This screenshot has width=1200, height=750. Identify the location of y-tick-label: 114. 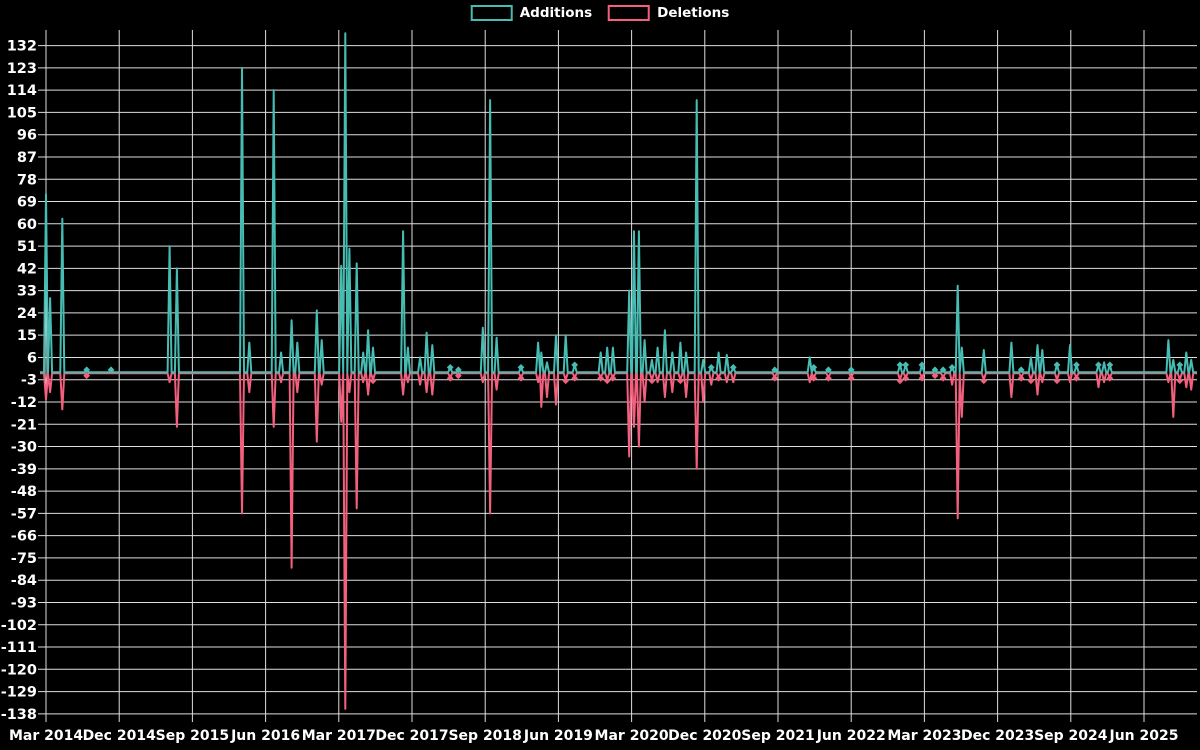
(22, 91).